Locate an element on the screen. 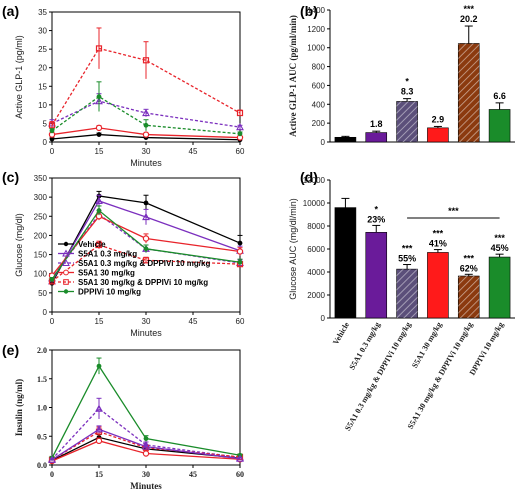  category-label: S5A1 0.3 mg/kg & DPPIVi 10 mg/kg is located at coordinates (378, 377).